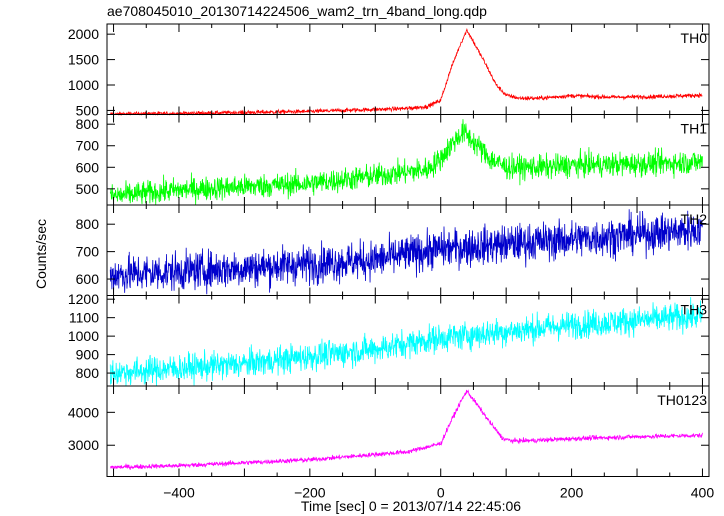 This screenshot has width=724, height=516. Describe the element at coordinates (310, 493) in the screenshot. I see `x-tick-label: −200` at that location.